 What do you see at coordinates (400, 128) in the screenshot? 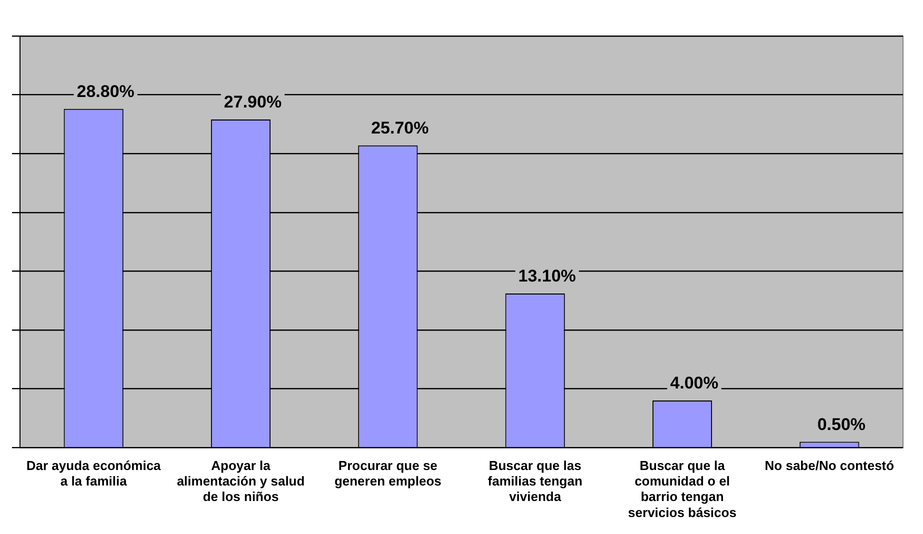
I see `data-label: 25.70%` at bounding box center [400, 128].